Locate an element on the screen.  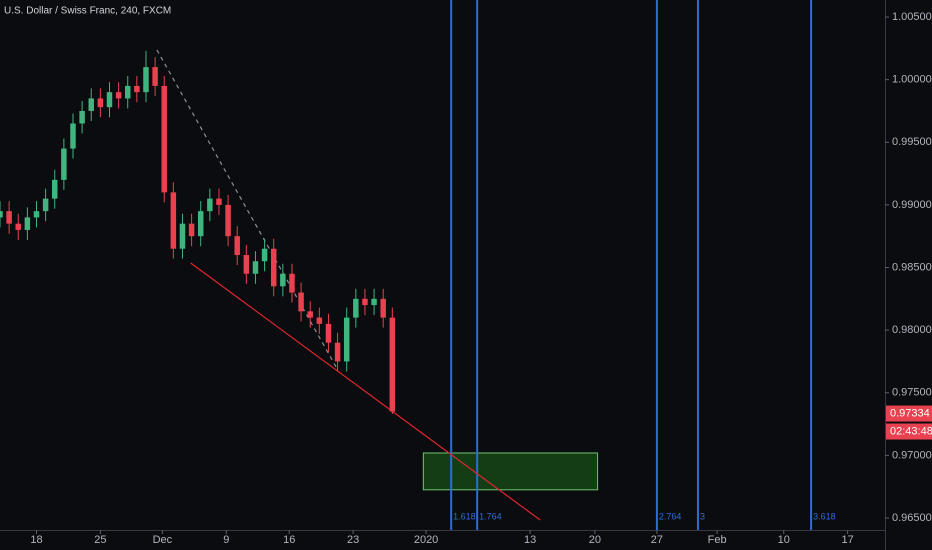
x-tick-label: 27 is located at coordinates (657, 540).